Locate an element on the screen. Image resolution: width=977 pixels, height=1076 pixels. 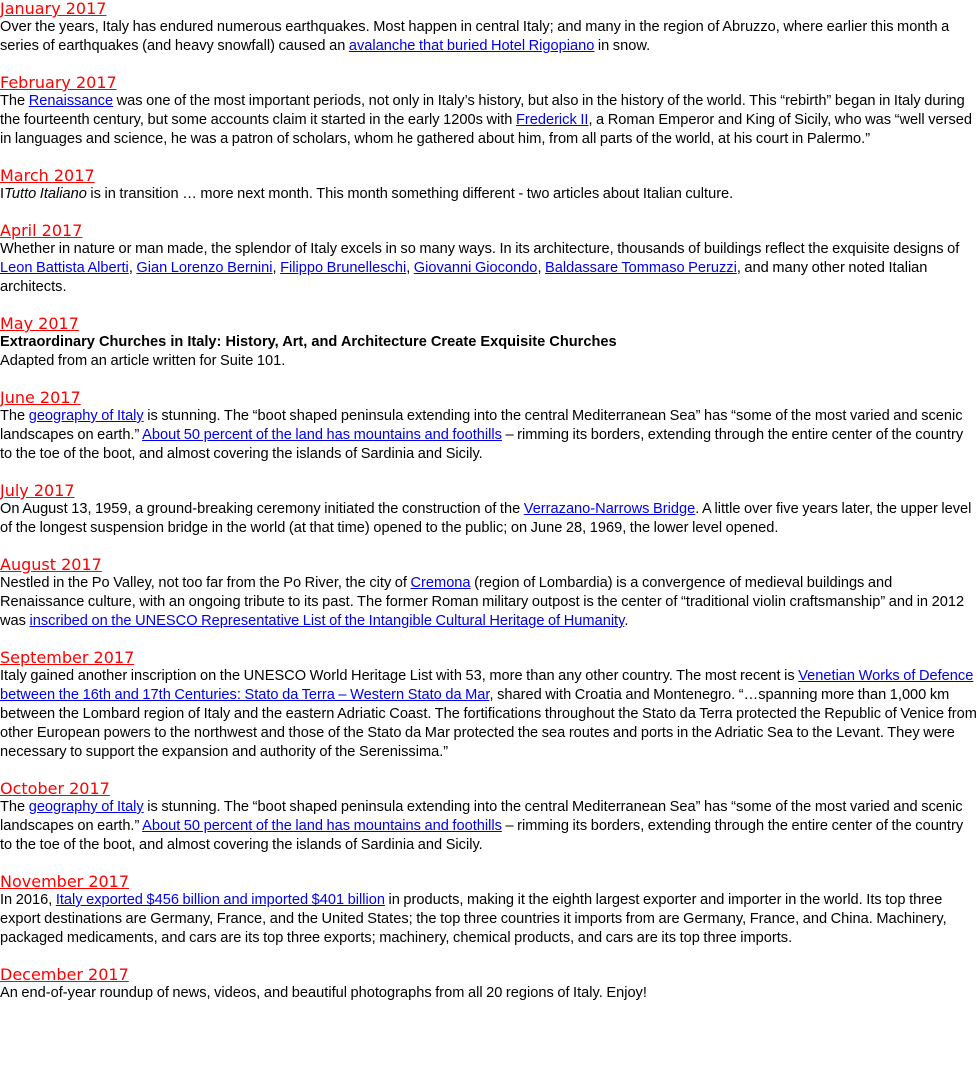
month-link-august-2017: August 2017 is located at coordinates (51, 564).